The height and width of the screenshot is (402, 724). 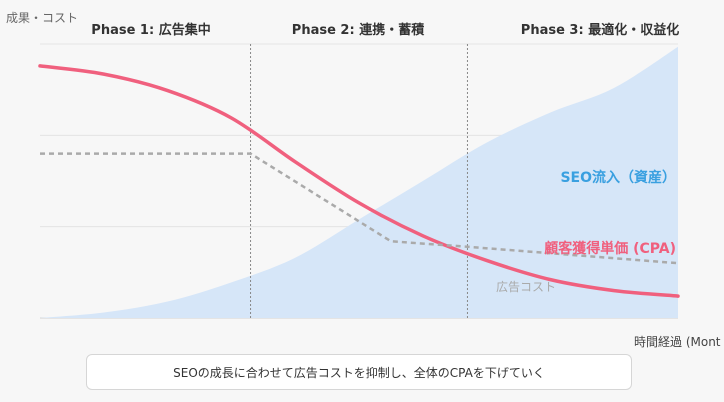 I want to click on ad-cost-series-label: 広告コスト, so click(x=526, y=287).